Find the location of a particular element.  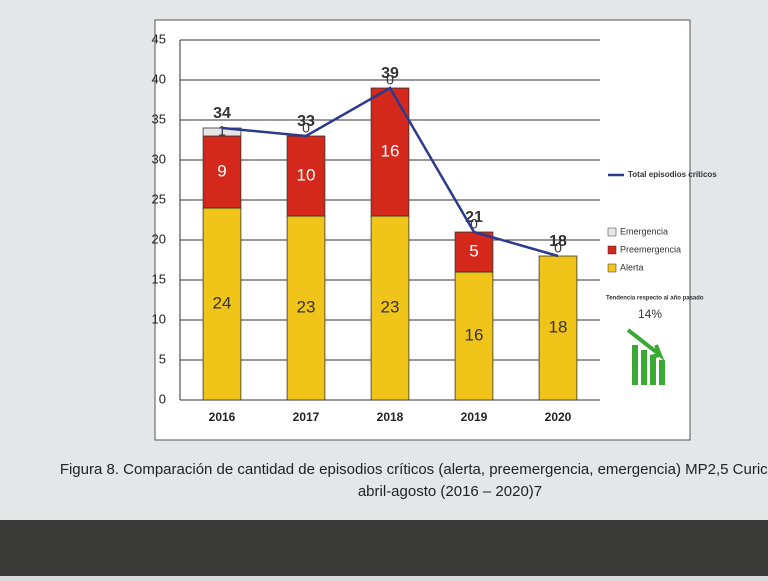

y-tick-label: 10 is located at coordinates (159, 318).